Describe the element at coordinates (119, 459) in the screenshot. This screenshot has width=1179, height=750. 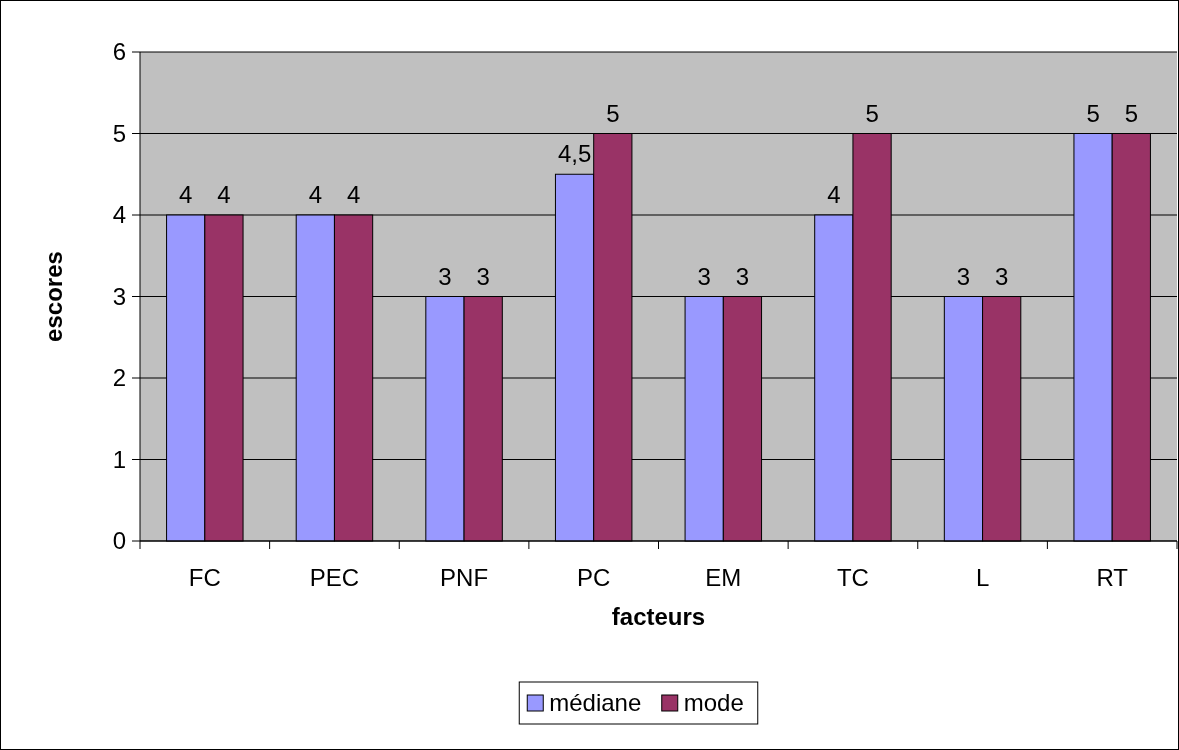
I see `y-tick-label: 1` at that location.